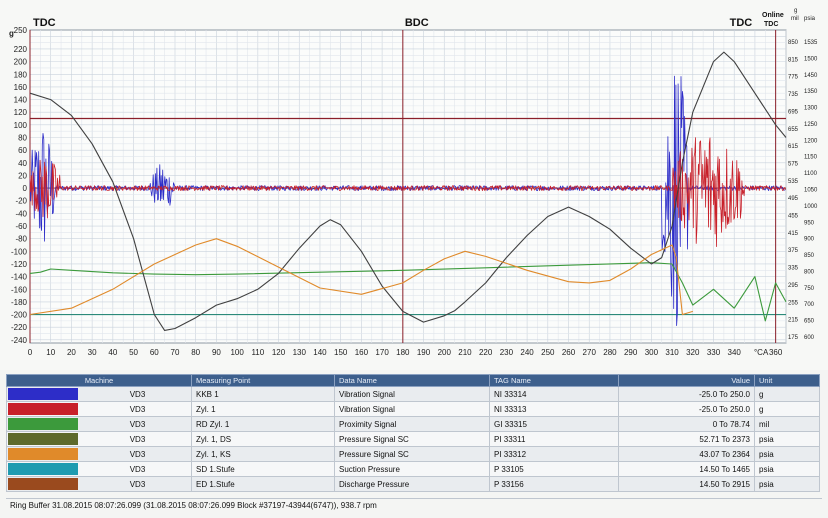 The image size is (828, 518). Describe the element at coordinates (793, 234) in the screenshot. I see `right-axis-tick-label: 415` at that location.